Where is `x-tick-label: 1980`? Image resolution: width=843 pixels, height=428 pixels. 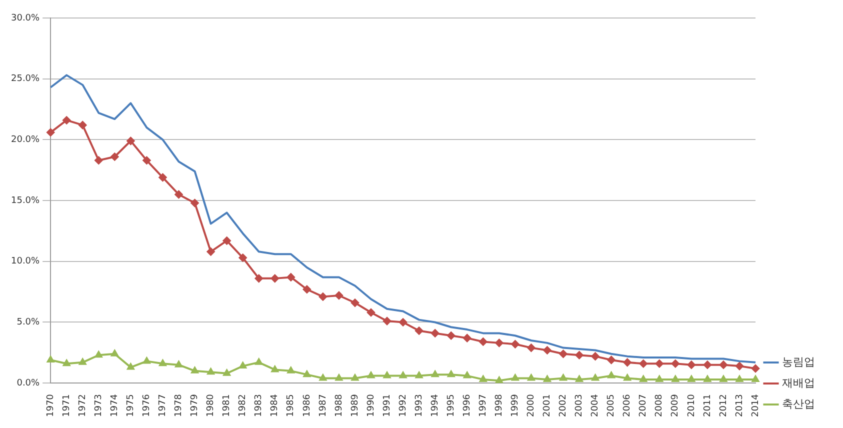 x-tick-label: 1980 is located at coordinates (211, 405).